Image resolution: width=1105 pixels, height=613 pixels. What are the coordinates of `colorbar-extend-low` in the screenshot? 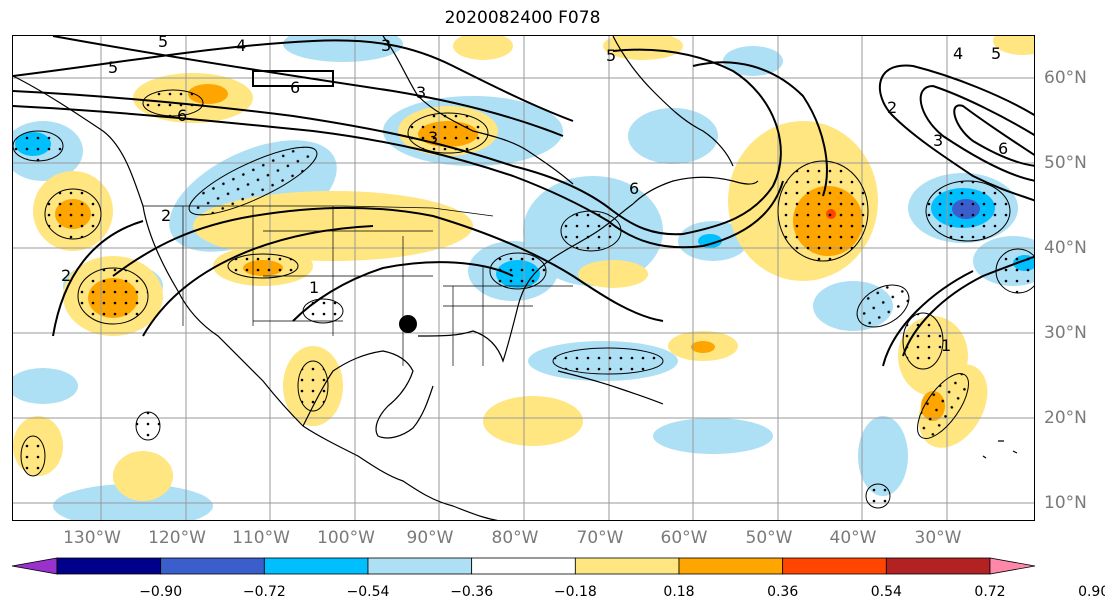 It's located at (34, 566).